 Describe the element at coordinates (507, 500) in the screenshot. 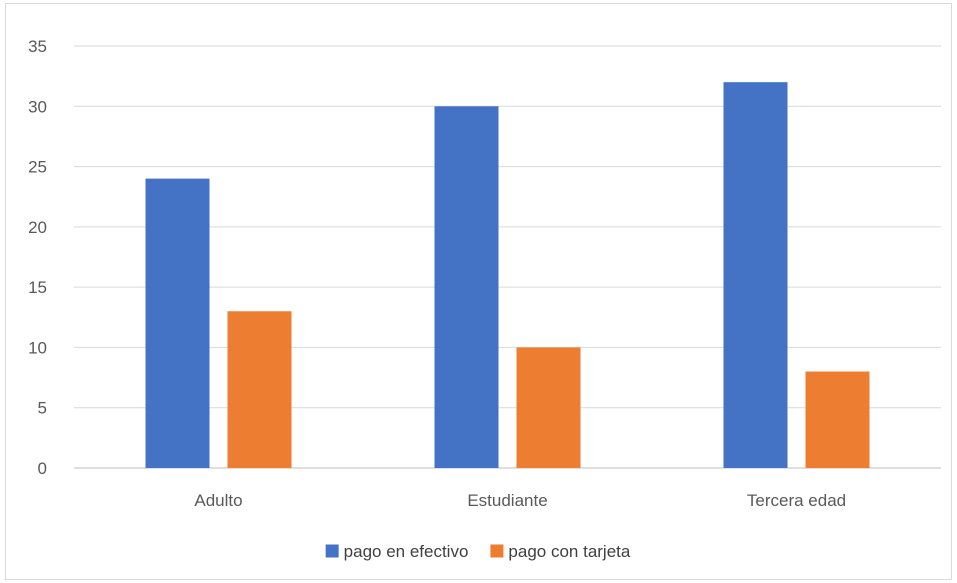

I see `x-tick-label: Estudiante` at that location.